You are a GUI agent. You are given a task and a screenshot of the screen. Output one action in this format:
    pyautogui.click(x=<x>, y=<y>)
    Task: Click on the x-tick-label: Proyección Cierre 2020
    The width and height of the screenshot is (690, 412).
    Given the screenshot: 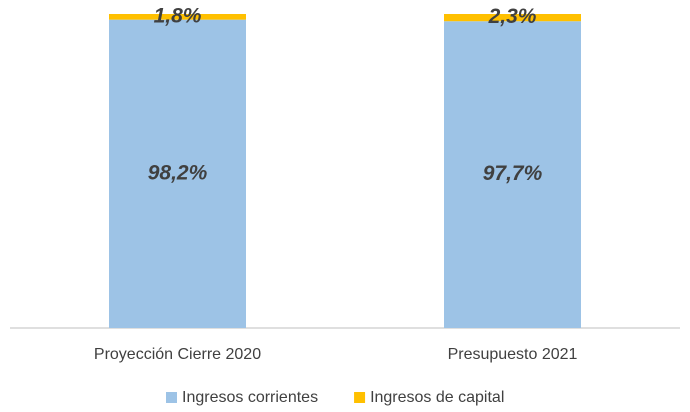 What is the action you would take?
    pyautogui.click(x=177, y=354)
    